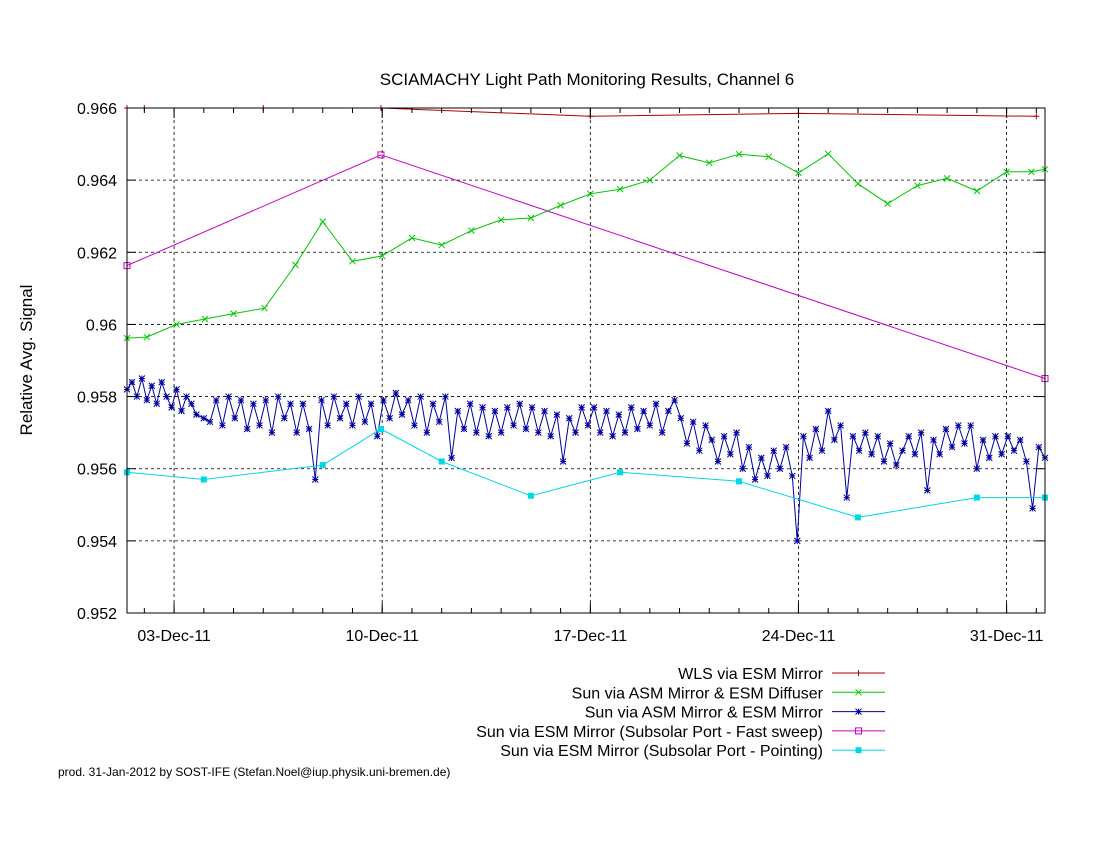 The height and width of the screenshot is (850, 1100). Describe the element at coordinates (97, 470) in the screenshot. I see `y-tick-label: 0.956` at that location.